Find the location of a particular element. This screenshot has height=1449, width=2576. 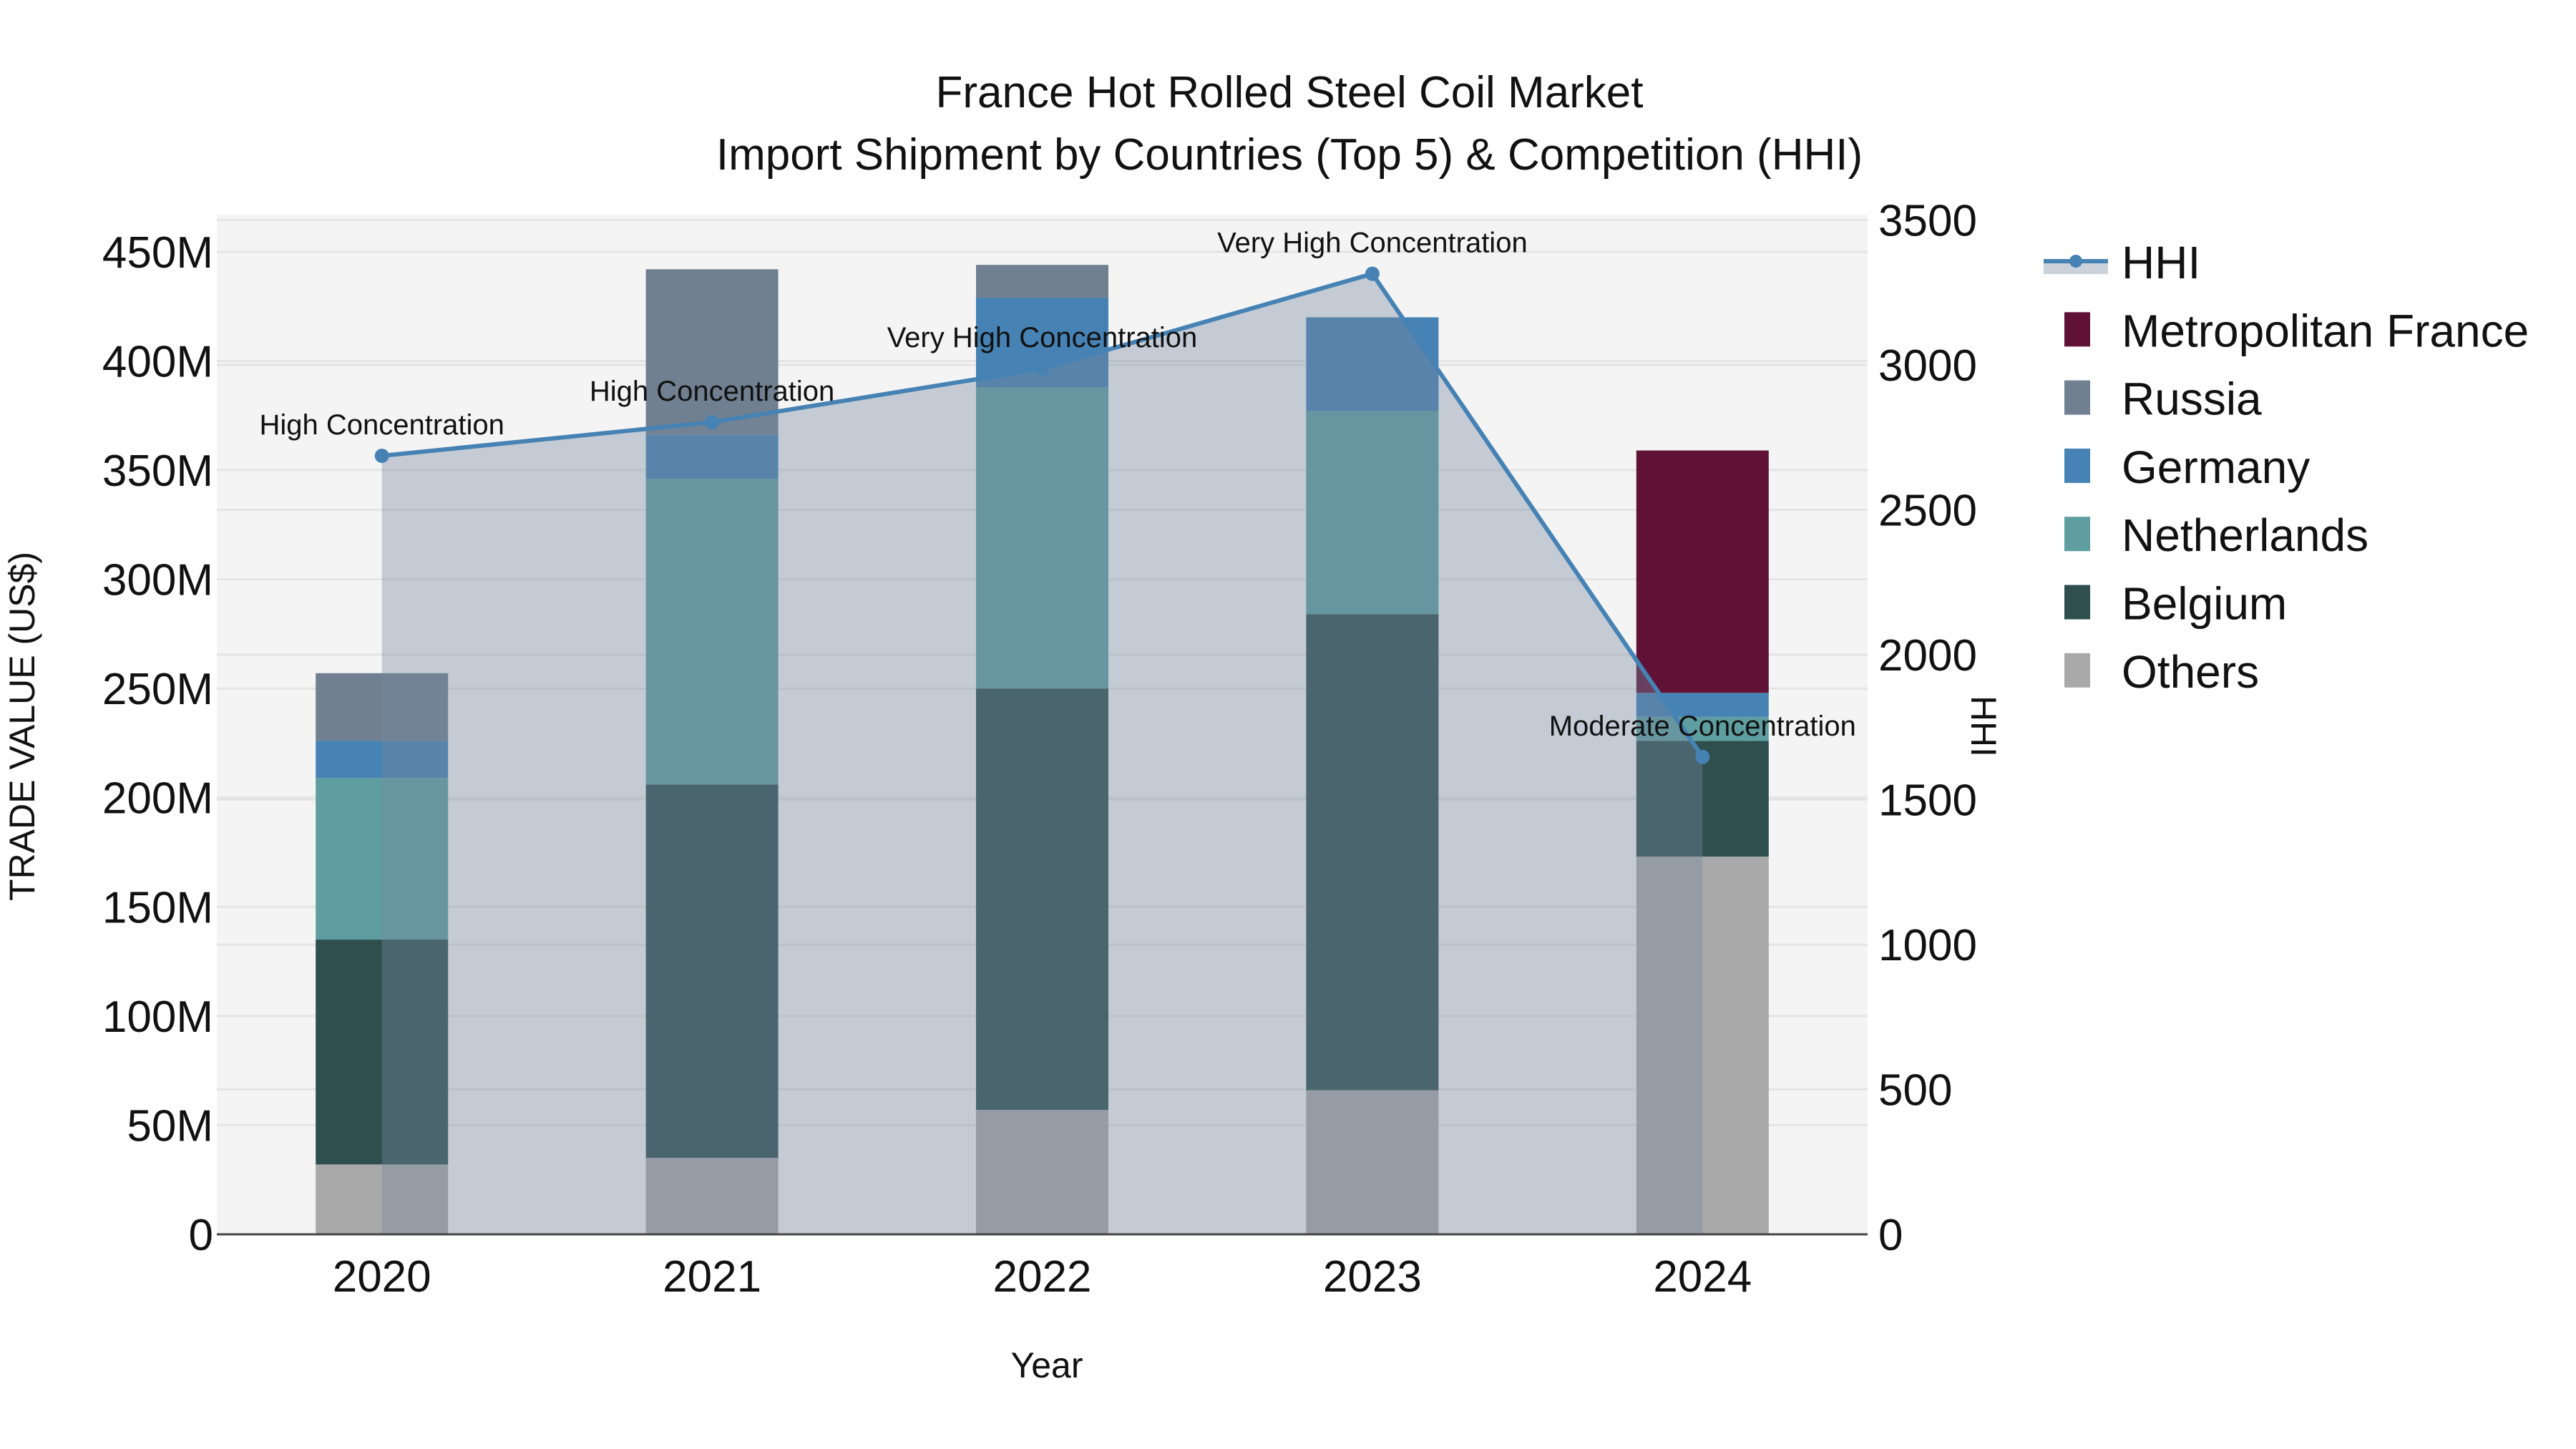

bar-segment-germany-2023 is located at coordinates (1372, 364).